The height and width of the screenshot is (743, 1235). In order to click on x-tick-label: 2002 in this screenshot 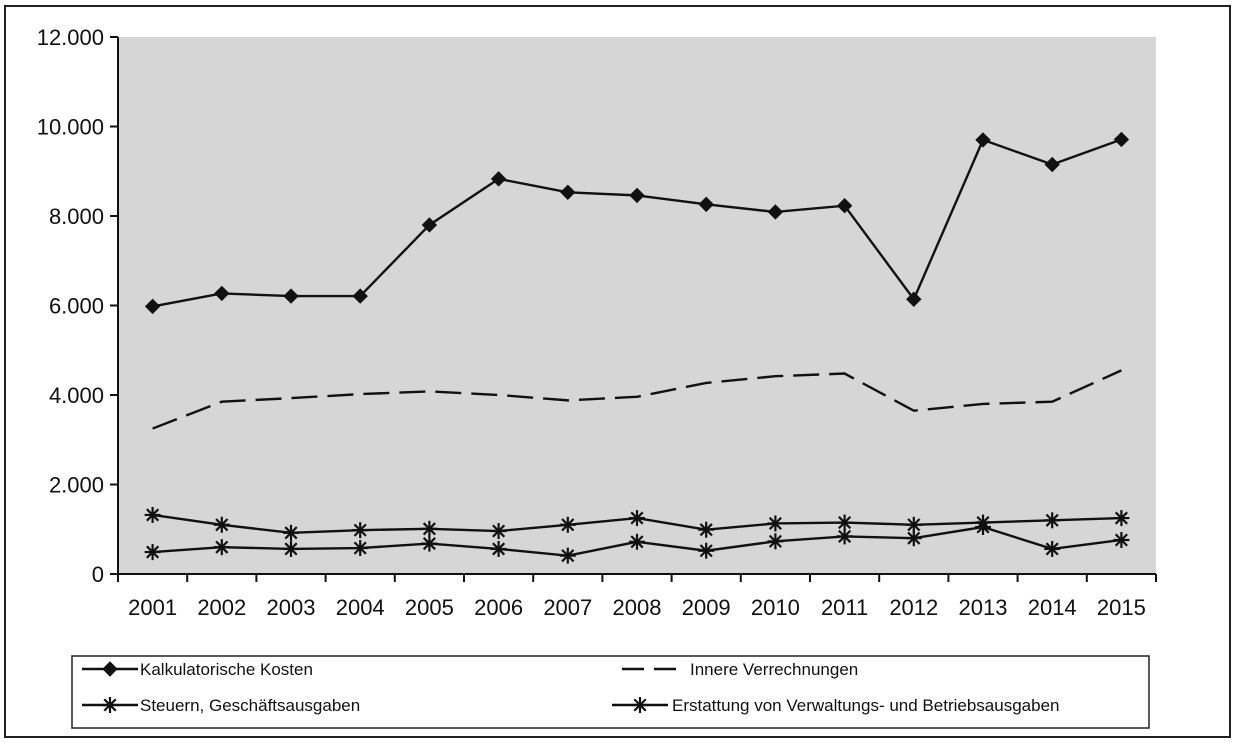, I will do `click(221, 607)`.